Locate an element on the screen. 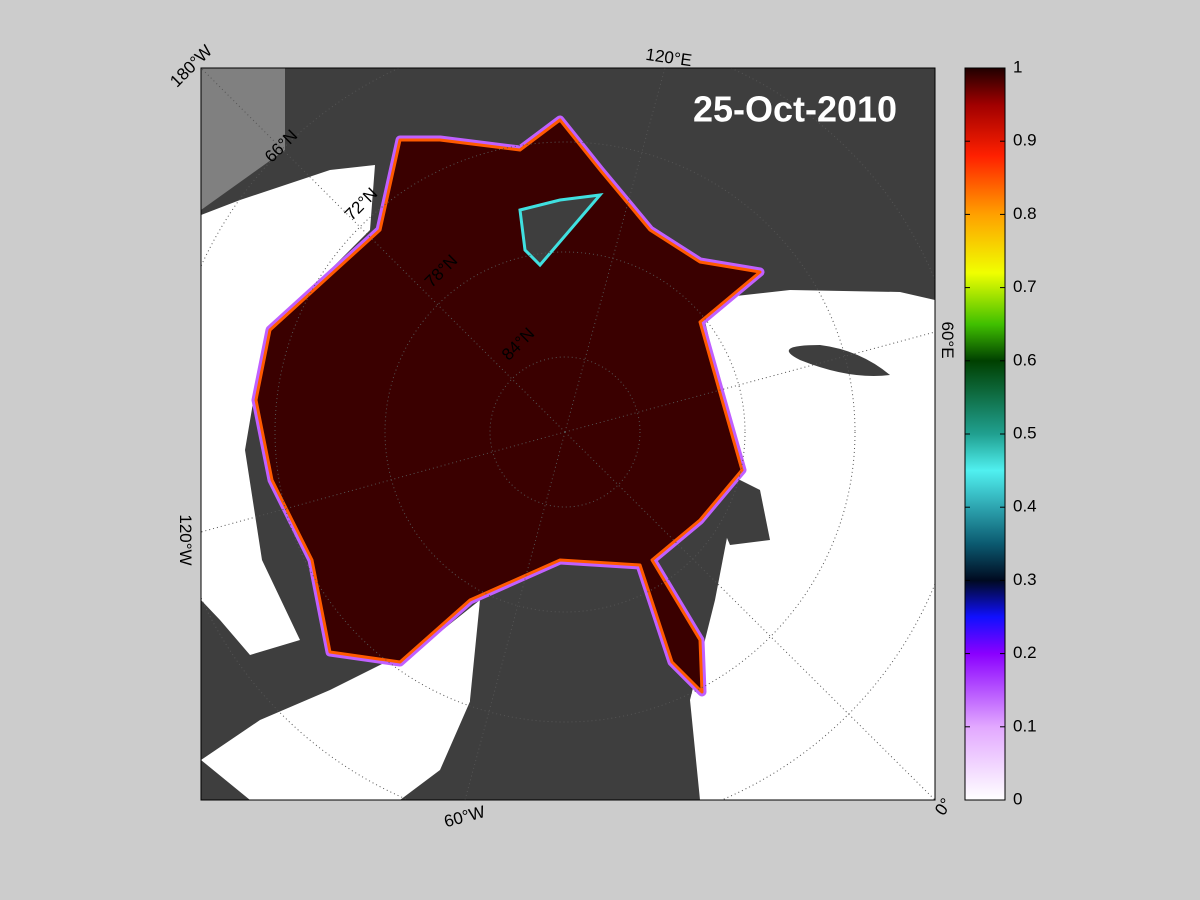 The width and height of the screenshot is (1200, 900). colorbar-tick-label: 0.1 is located at coordinates (1025, 725).